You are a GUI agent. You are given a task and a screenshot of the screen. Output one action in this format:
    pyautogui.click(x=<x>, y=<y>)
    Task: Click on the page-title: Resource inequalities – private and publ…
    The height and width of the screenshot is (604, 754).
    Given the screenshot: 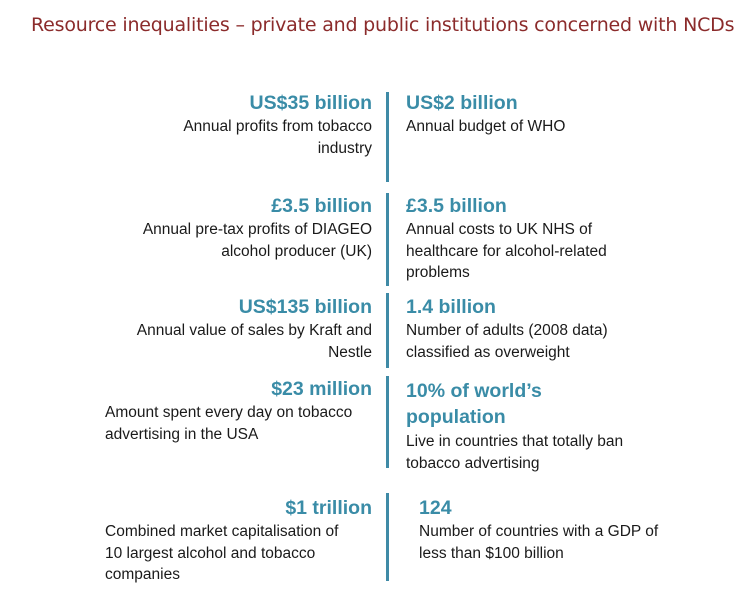 What is the action you would take?
    pyautogui.click(x=383, y=25)
    